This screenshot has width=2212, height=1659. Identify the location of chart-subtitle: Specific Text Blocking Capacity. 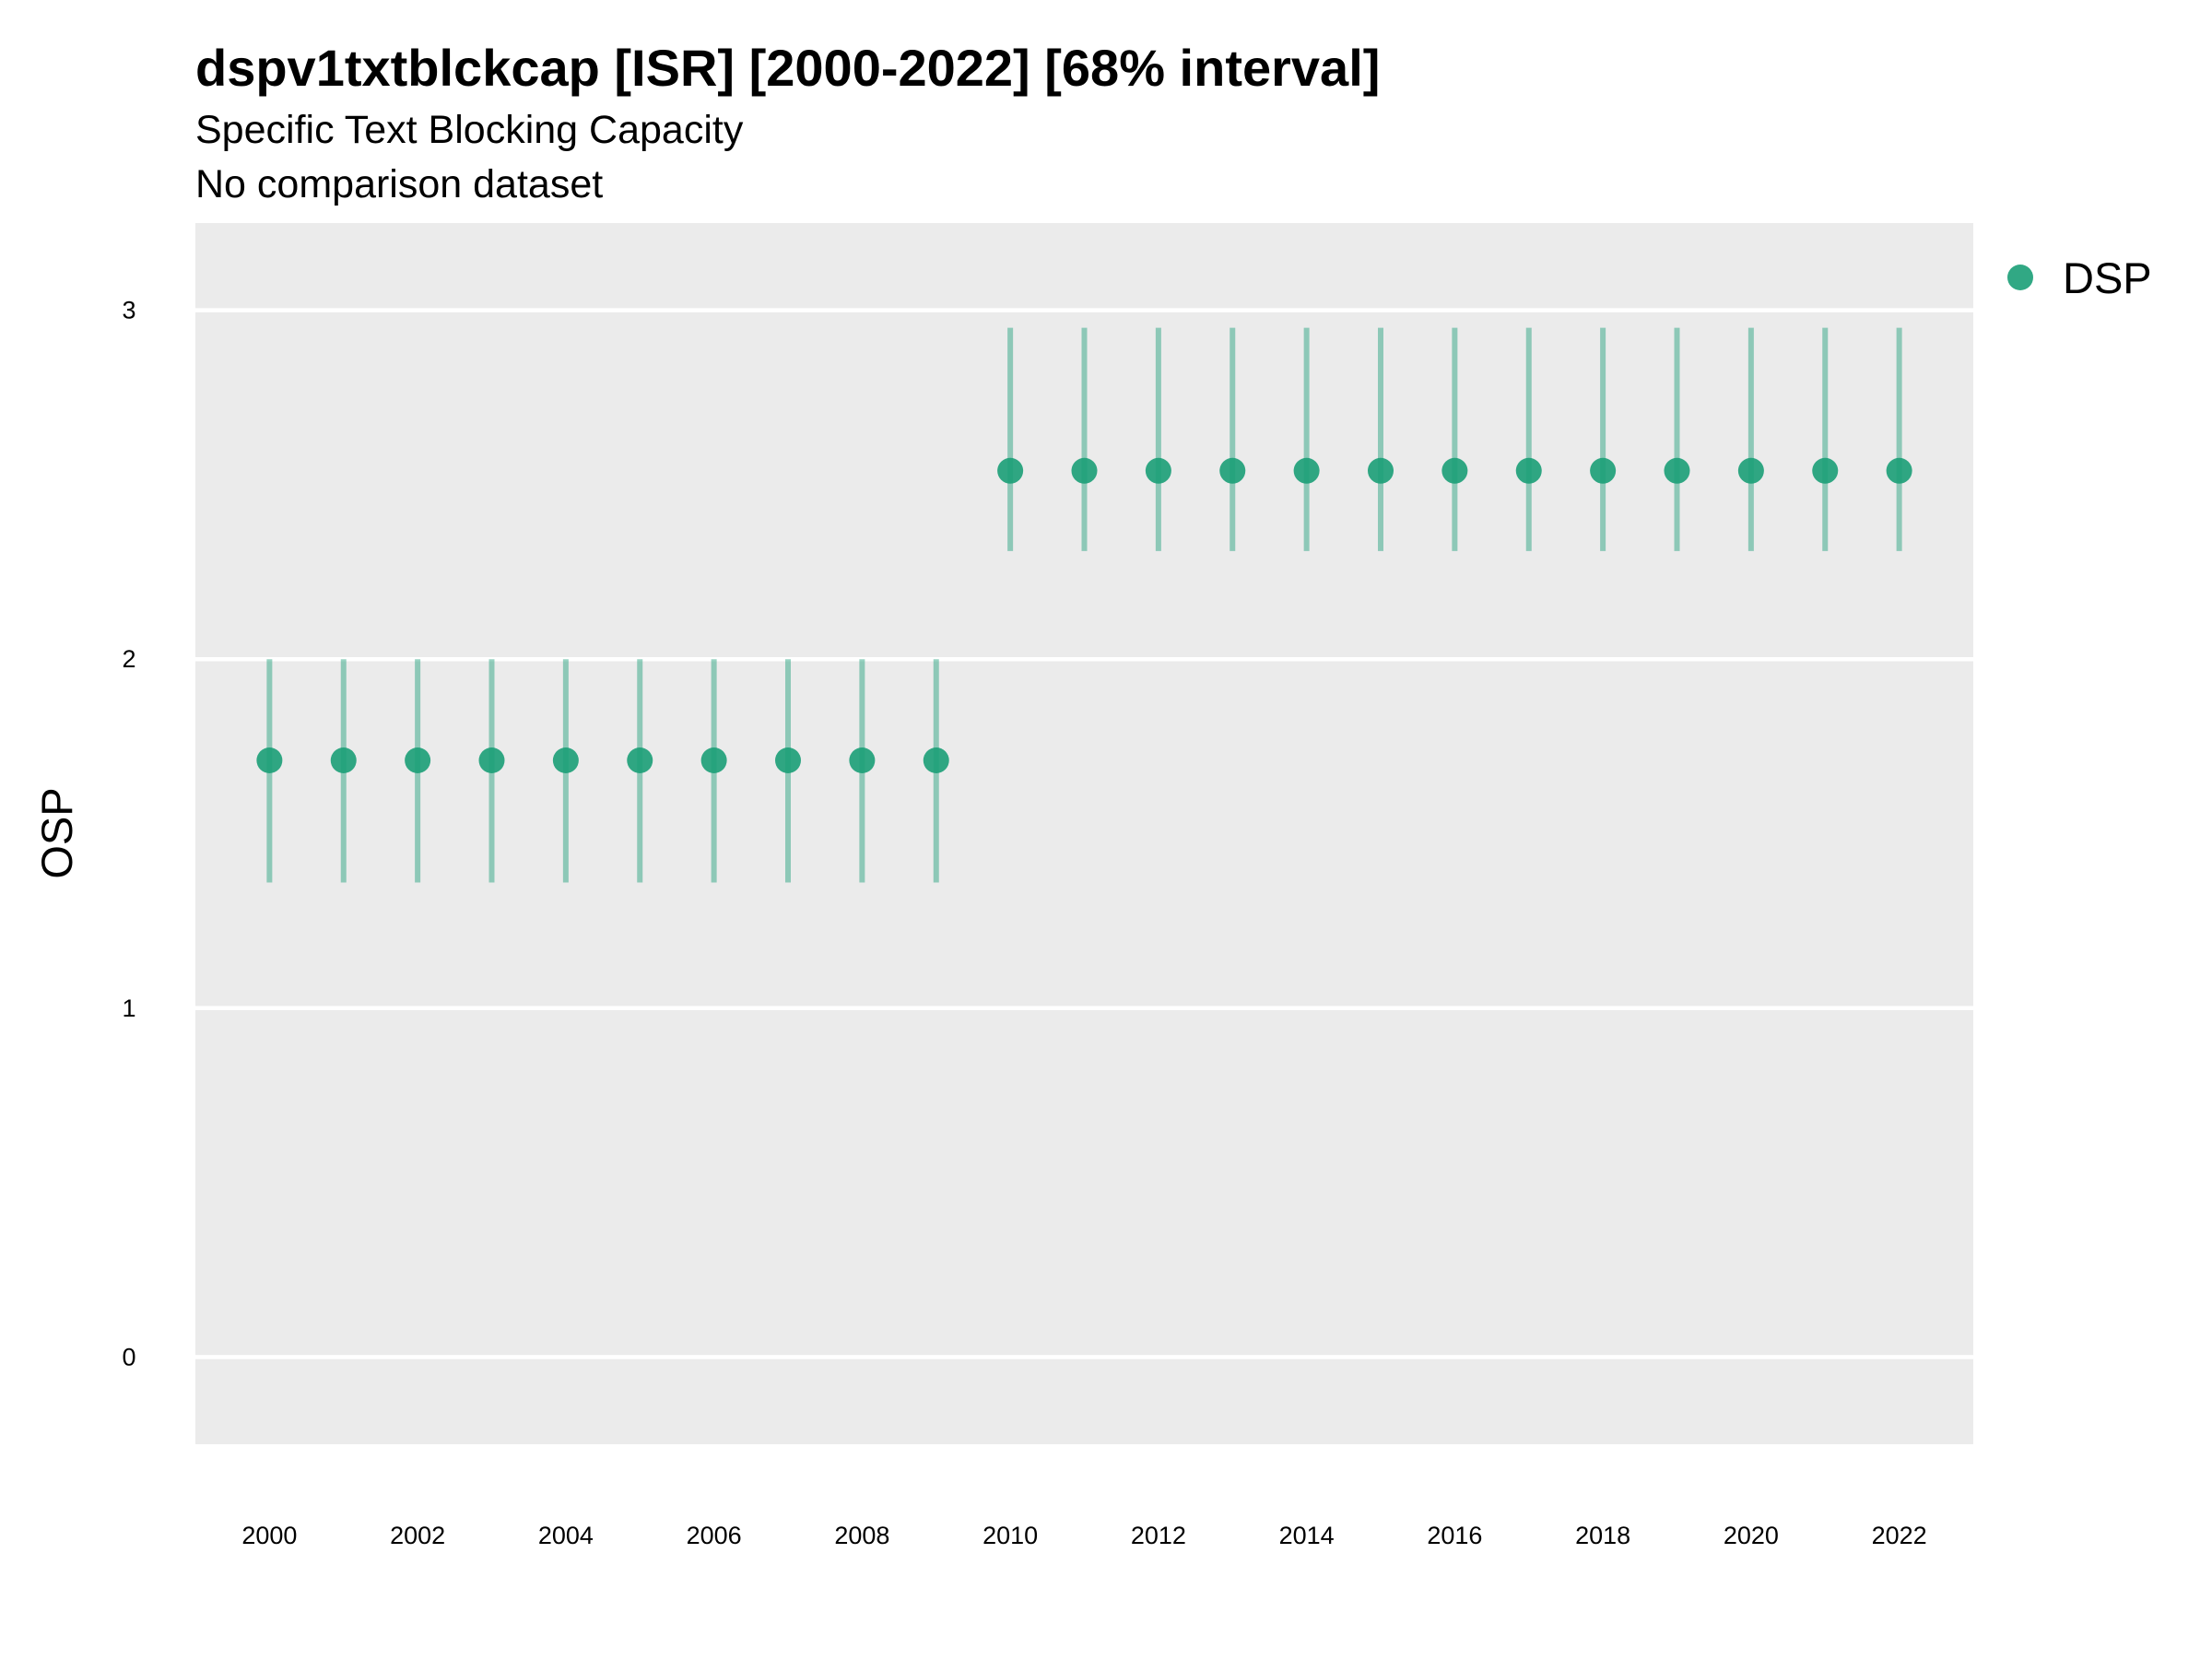
(469, 130).